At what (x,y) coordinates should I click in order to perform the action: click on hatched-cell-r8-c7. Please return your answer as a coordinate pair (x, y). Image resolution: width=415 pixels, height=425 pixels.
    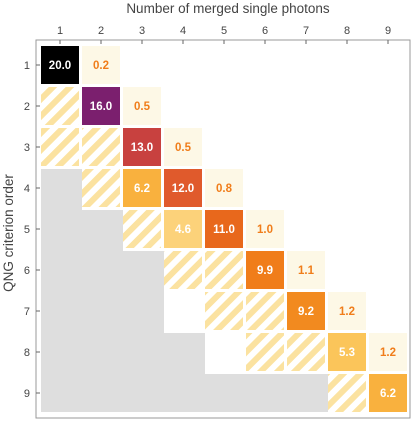
    Looking at the image, I should click on (306, 352).